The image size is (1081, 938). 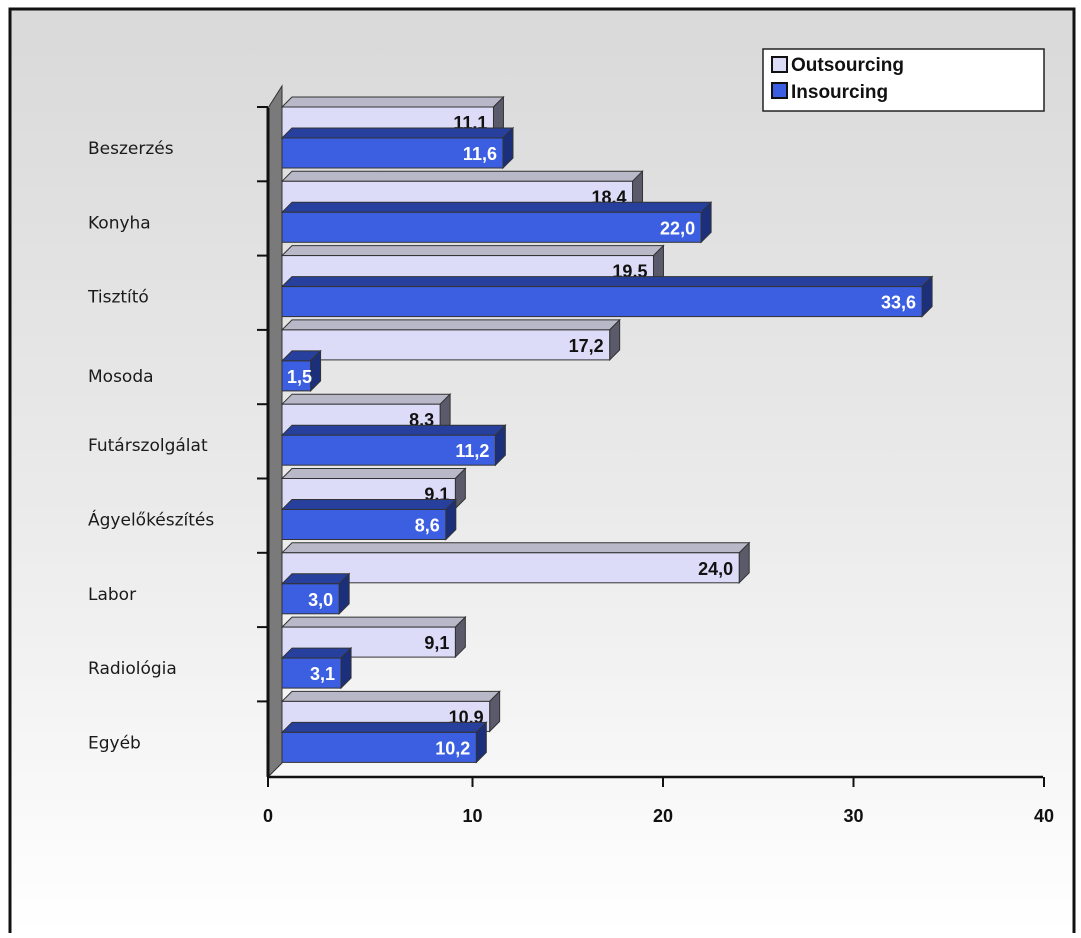 I want to click on bar-insourcing-agyelokeszites-top, so click(x=369, y=504).